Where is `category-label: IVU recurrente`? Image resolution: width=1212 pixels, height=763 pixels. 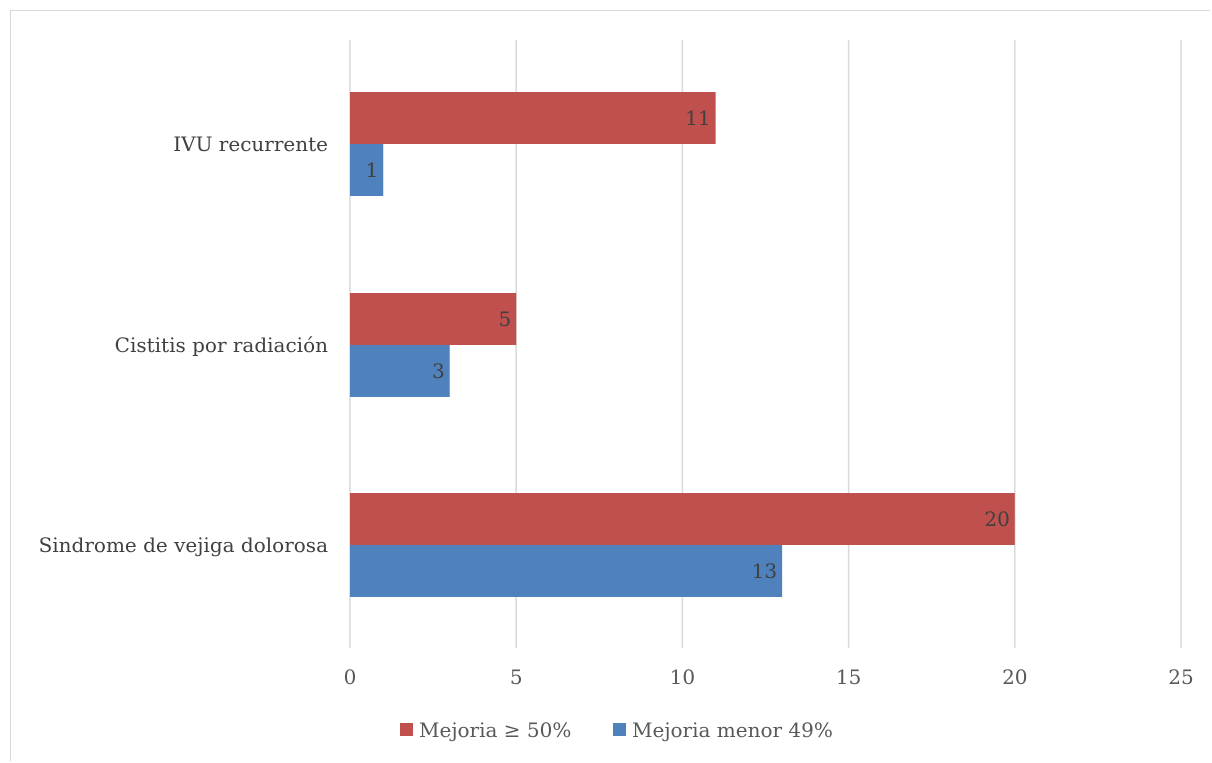 category-label: IVU recurrente is located at coordinates (250, 144).